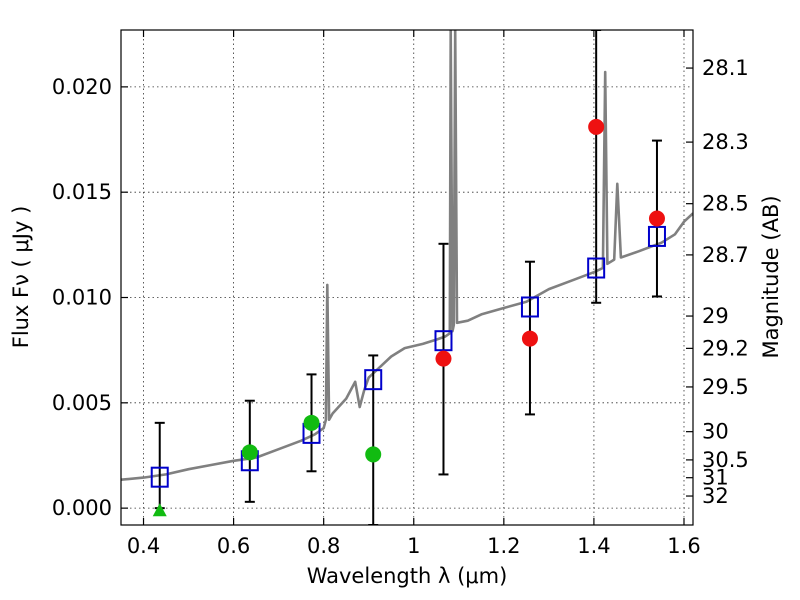 This screenshot has width=800, height=600. Describe the element at coordinates (715, 496) in the screenshot. I see `y2-tick-label: 32` at that location.